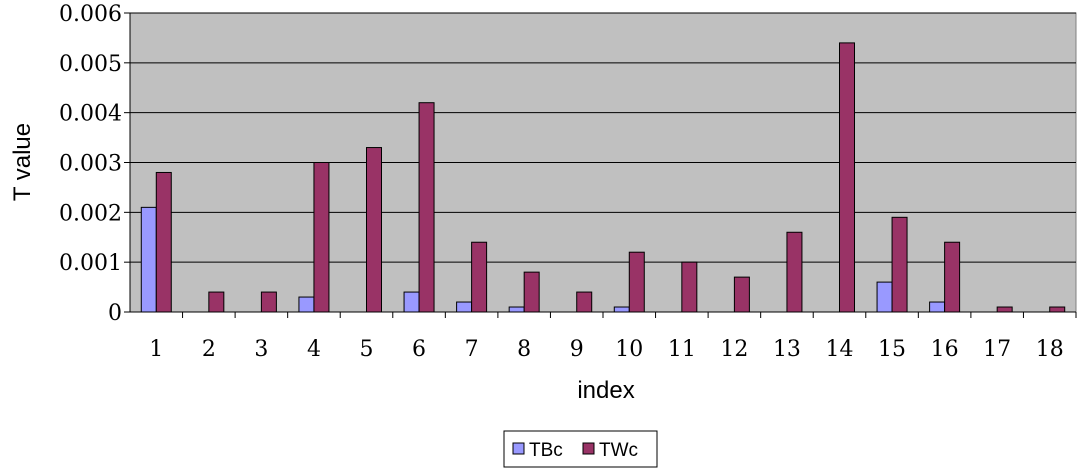 This screenshot has height=475, width=1084. Describe the element at coordinates (472, 349) in the screenshot. I see `x-tick-label: 7` at that location.